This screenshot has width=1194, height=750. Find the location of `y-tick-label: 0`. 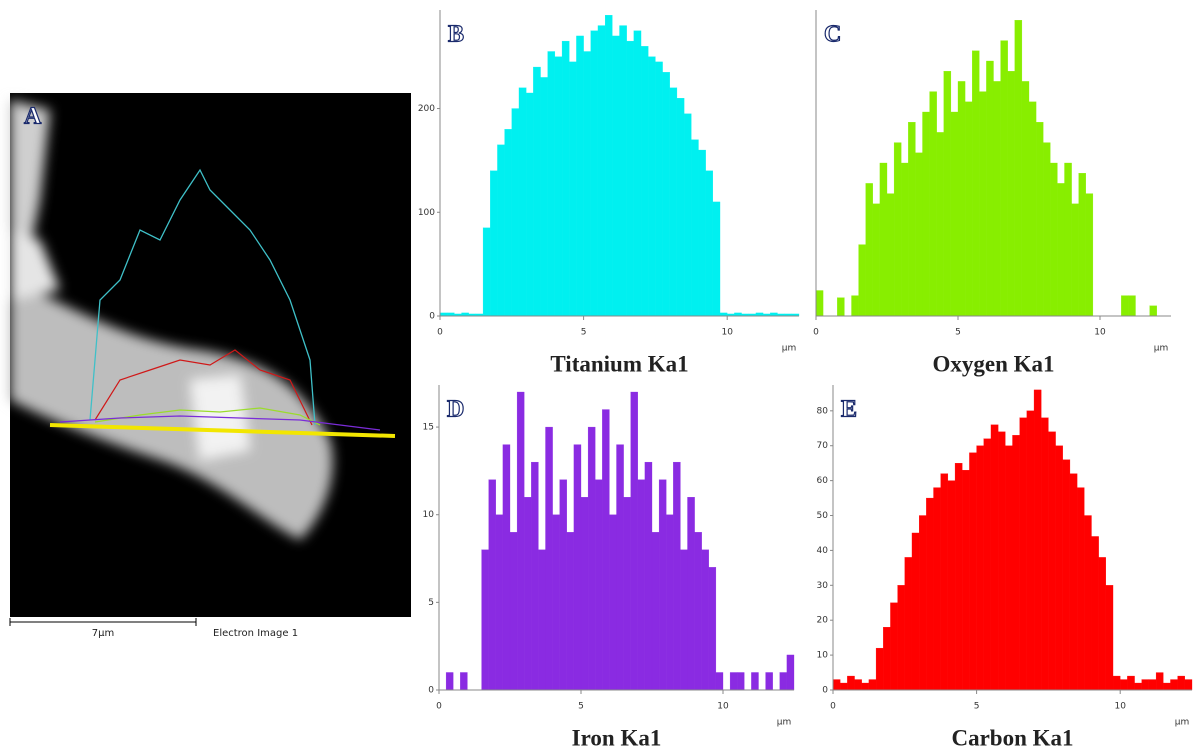

y-tick-label: 0 is located at coordinates (432, 317).